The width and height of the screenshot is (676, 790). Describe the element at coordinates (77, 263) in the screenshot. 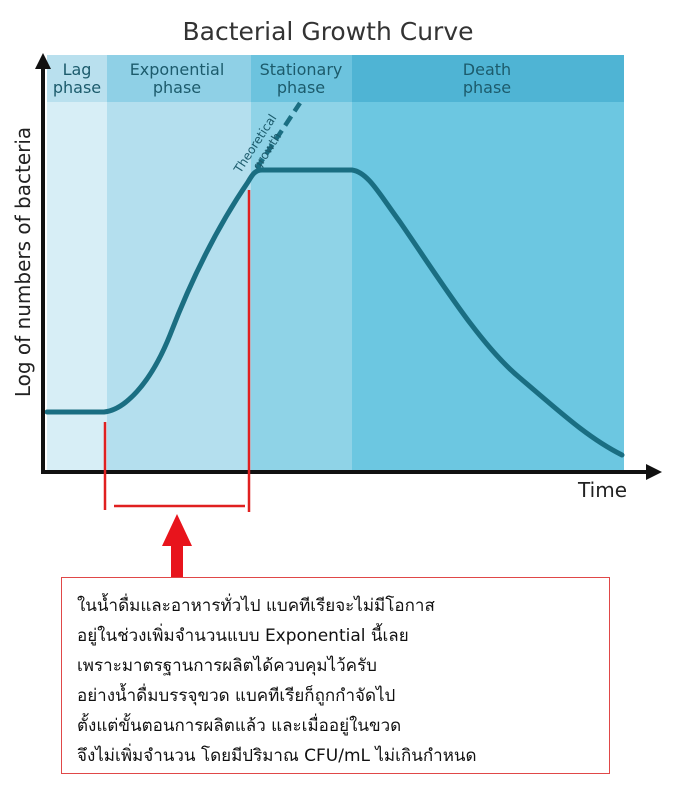

I see `lag-phase-band` at that location.